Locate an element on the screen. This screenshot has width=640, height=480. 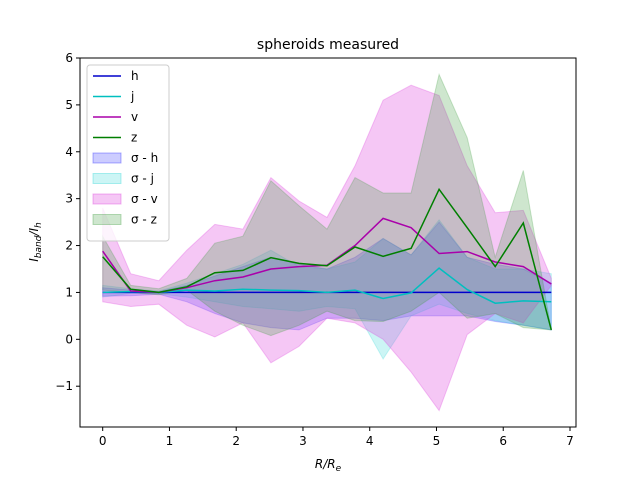
y-tick-label: 4 is located at coordinates (69, 152).